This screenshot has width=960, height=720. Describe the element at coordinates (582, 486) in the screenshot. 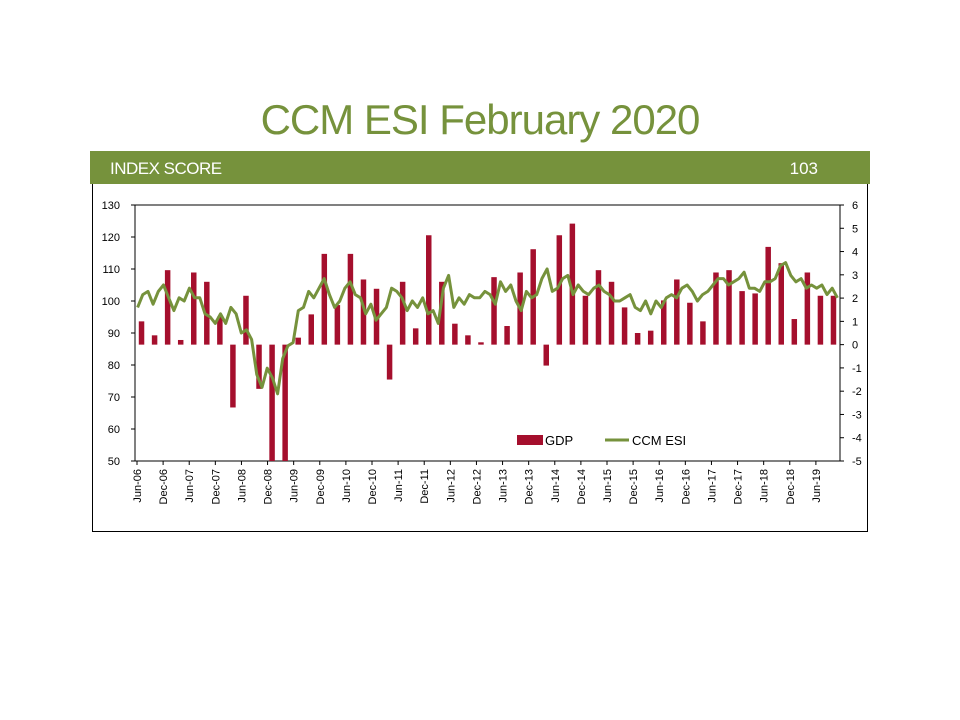

I see `x-axis-label: Dec-14` at that location.